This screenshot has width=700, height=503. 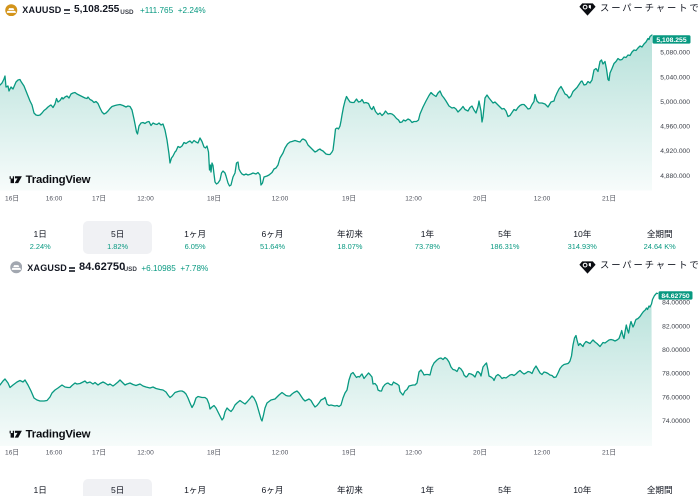 I want to click on svg-text: 84.00000, so click(x=676, y=303).